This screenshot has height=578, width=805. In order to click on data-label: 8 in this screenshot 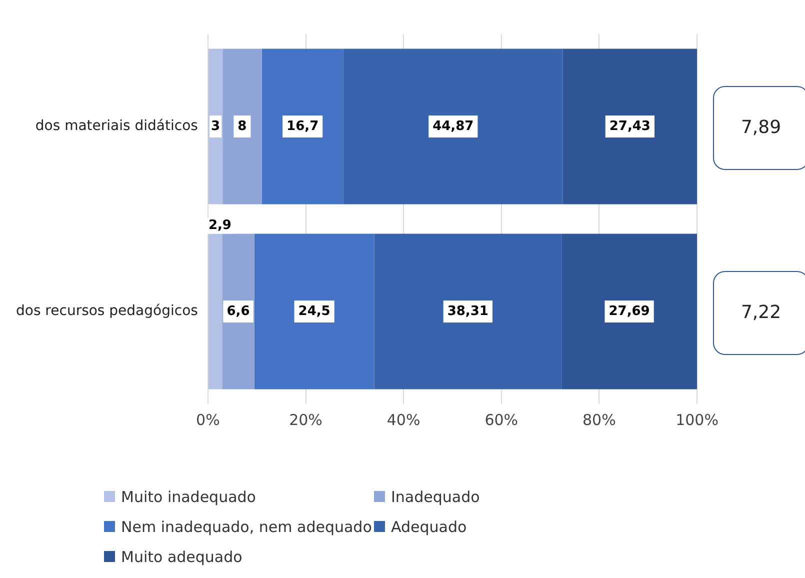, I will do `click(242, 126)`.